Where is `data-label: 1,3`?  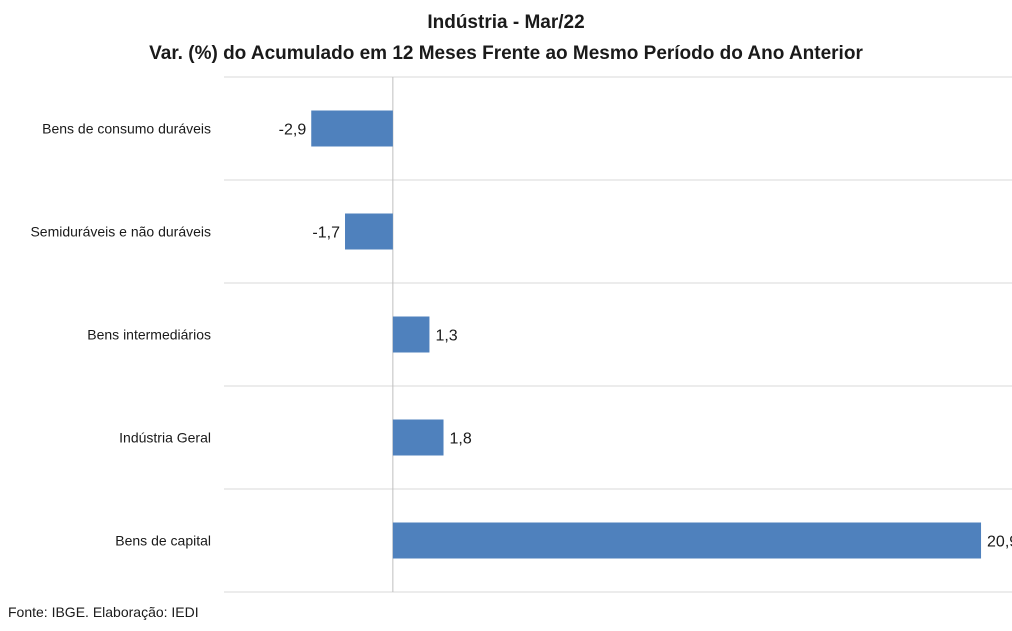
data-label: 1,3 is located at coordinates (446, 336).